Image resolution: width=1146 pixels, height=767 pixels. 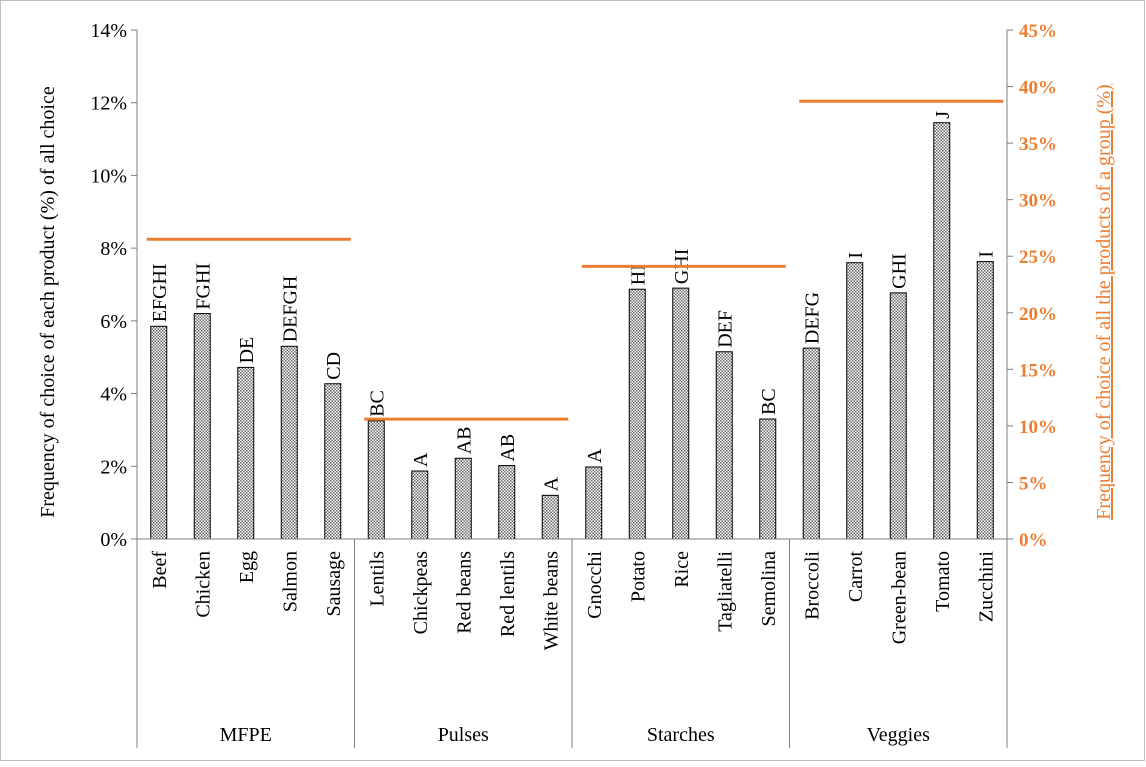 I want to click on y-tick-label: 14%, so click(x=108, y=31).